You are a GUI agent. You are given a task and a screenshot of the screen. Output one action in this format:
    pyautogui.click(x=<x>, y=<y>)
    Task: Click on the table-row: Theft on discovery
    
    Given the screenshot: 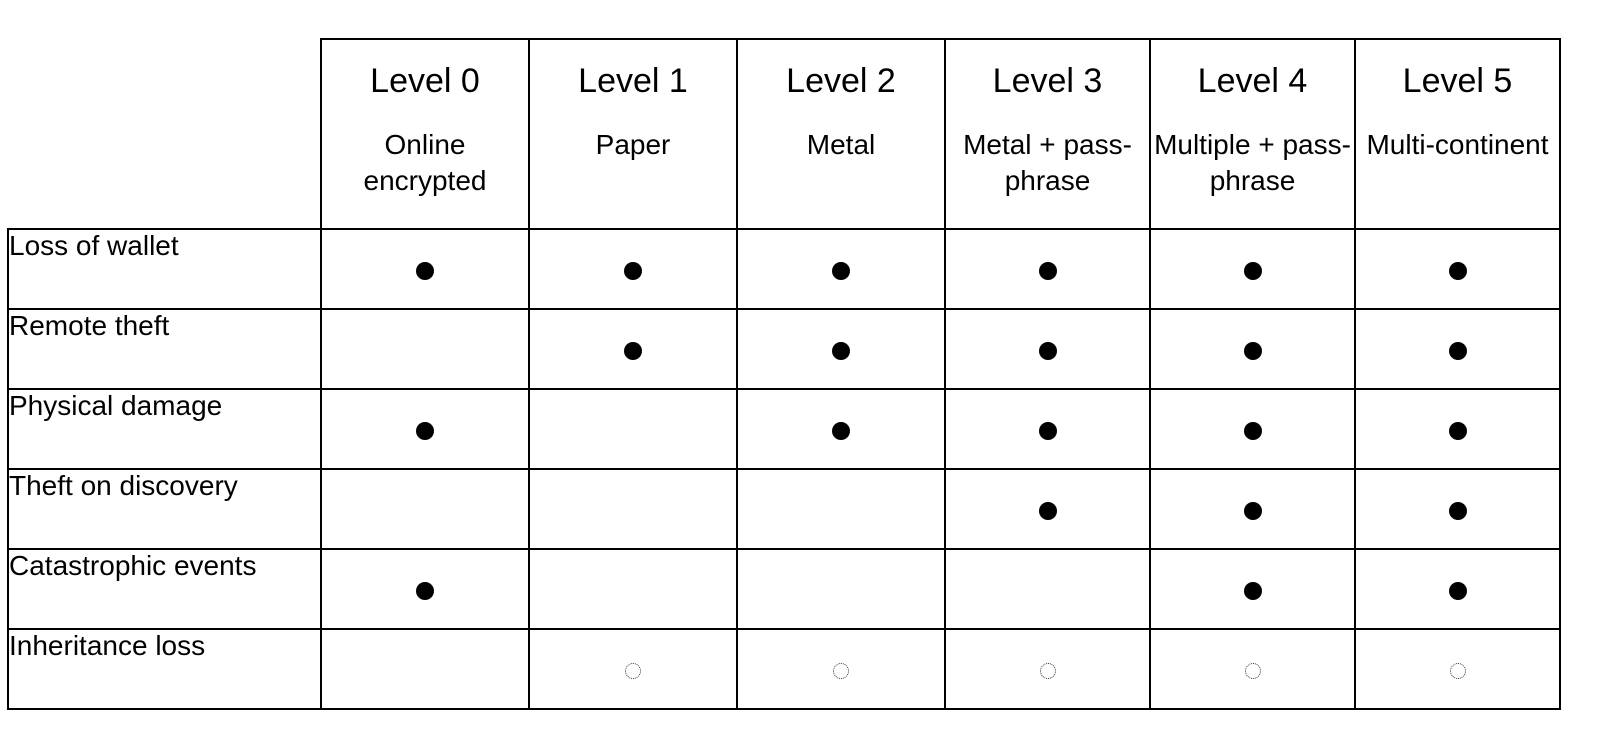 What is the action you would take?
    pyautogui.click(x=784, y=509)
    